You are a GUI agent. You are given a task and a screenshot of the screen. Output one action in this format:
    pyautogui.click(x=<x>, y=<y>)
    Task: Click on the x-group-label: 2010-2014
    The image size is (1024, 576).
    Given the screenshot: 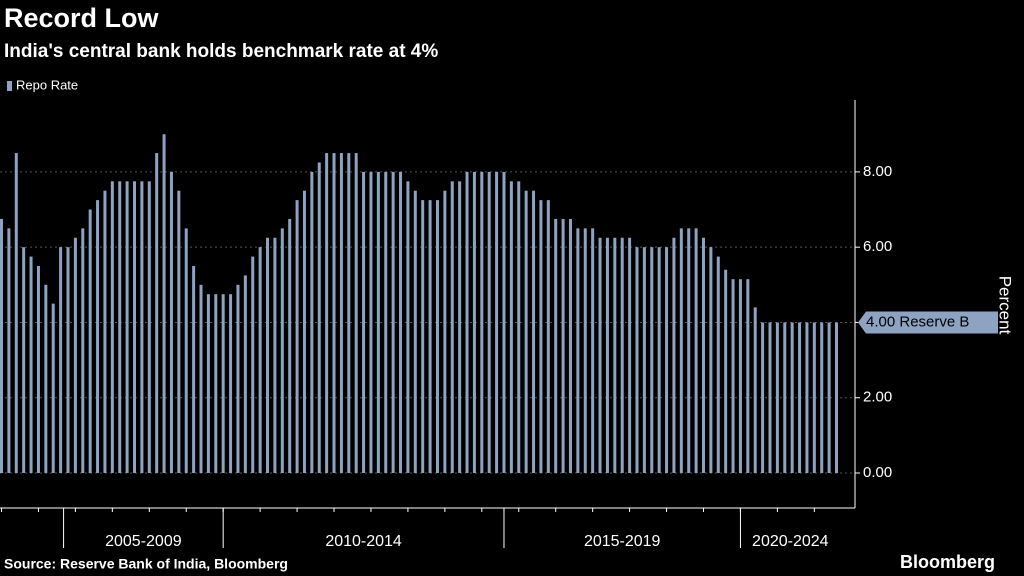 What is the action you would take?
    pyautogui.click(x=363, y=541)
    